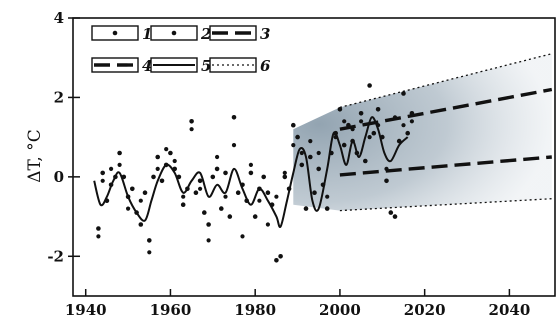  What do you see at coordinates (265, 66) in the screenshot?
I see `legend-label: 6` at bounding box center [265, 66].